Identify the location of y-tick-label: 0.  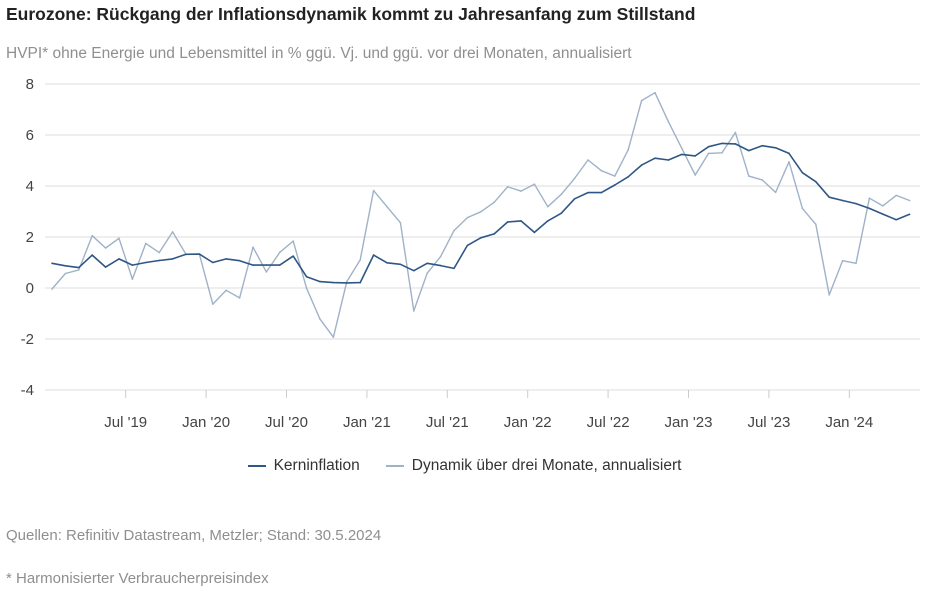
(30, 288).